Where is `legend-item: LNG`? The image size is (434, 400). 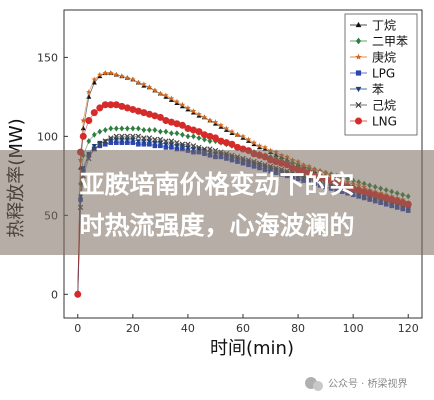 legend-item: LNG is located at coordinates (373, 122).